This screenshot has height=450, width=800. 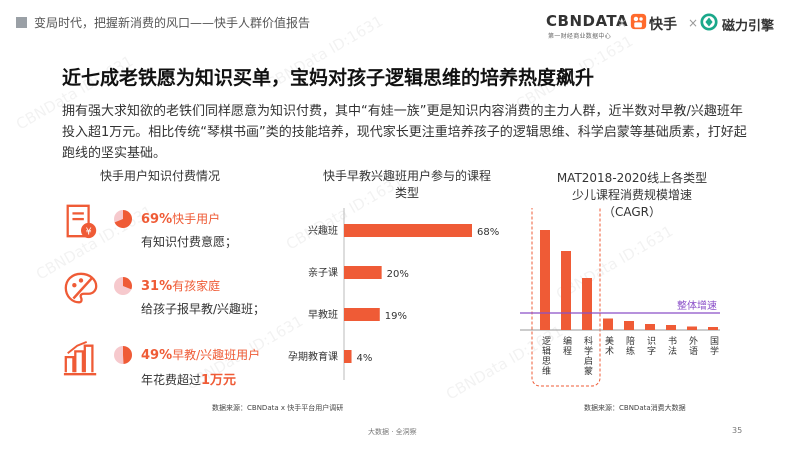 I want to click on report-title: 变局时代，把握新消费的风口——快手人群价值报告, so click(x=172, y=23).